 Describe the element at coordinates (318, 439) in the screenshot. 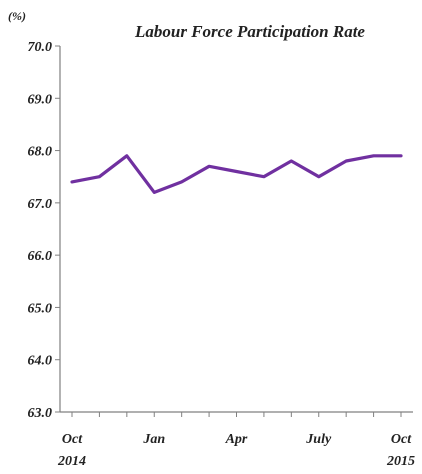

I see `x-tick-label: July` at that location.